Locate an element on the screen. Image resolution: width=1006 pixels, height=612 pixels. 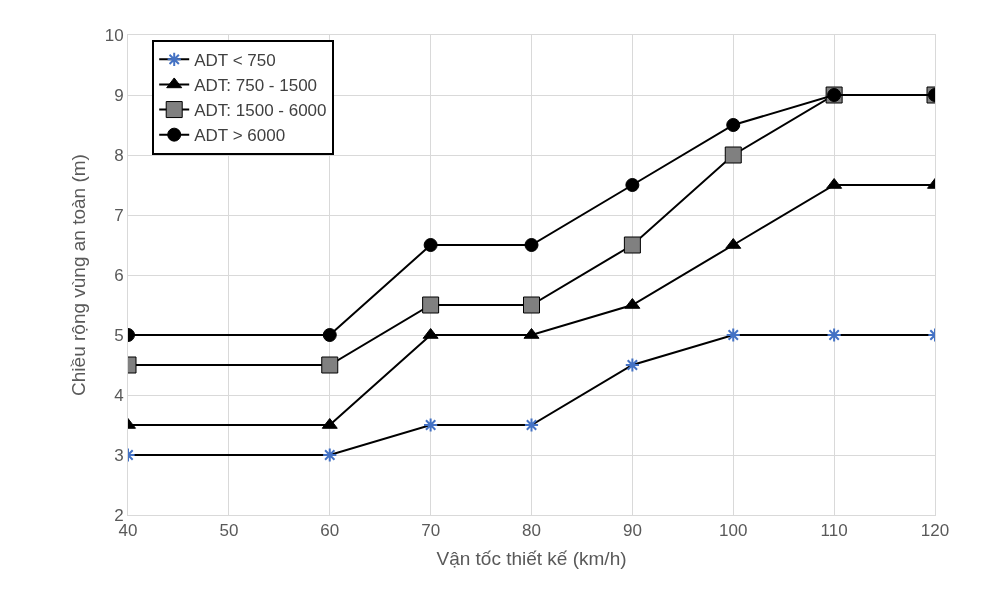
x-axis-title: Vận tốc thiết kế (km/h) is located at coordinates (531, 559).